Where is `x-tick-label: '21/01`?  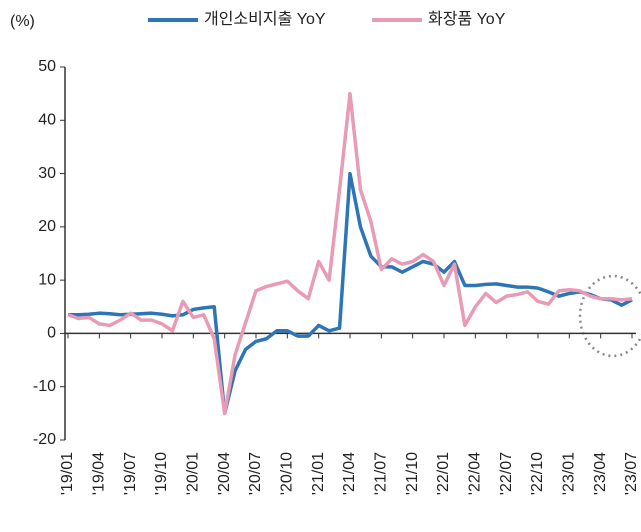
x-tick-label: '21/01 is located at coordinates (318, 473).